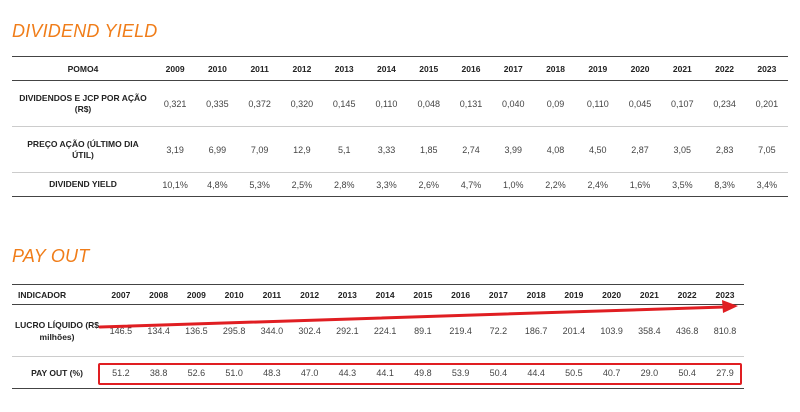 The width and height of the screenshot is (800, 412). Describe the element at coordinates (259, 149) in the screenshot. I see `dy-cell: 7,09` at that location.